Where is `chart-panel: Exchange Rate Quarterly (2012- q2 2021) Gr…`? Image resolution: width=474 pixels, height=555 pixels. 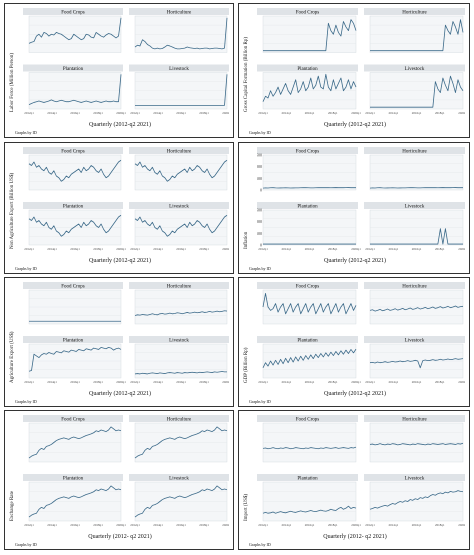 chart-panel: Exchange Rate Quarterly (2012- q2 2021) Gr… is located at coordinates (119, 480).